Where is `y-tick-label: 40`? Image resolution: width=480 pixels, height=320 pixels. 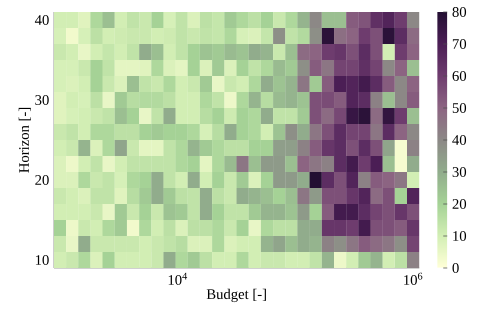
y-tick-label: 40 is located at coordinates (41, 20).